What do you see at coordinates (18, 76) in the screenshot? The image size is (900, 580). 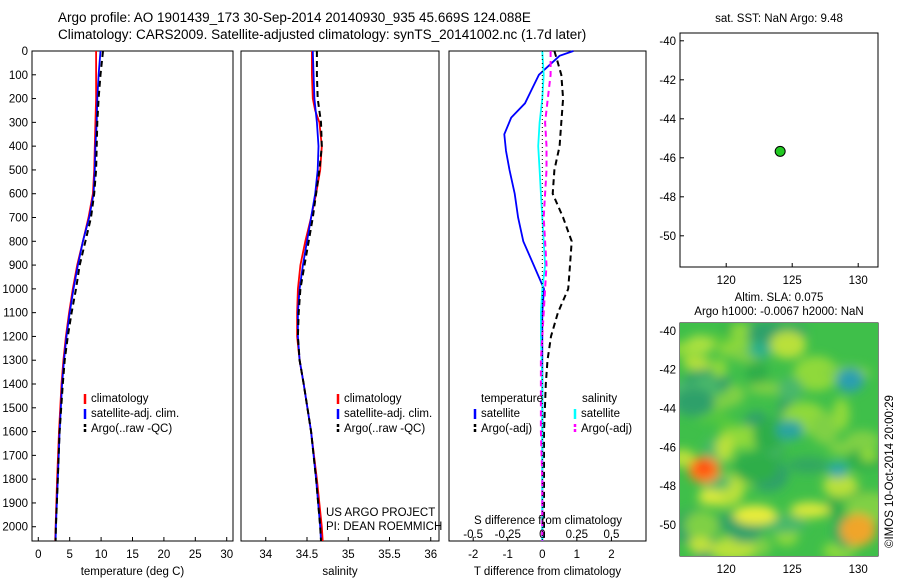 I see `depth-tick-label: 100` at bounding box center [18, 76].